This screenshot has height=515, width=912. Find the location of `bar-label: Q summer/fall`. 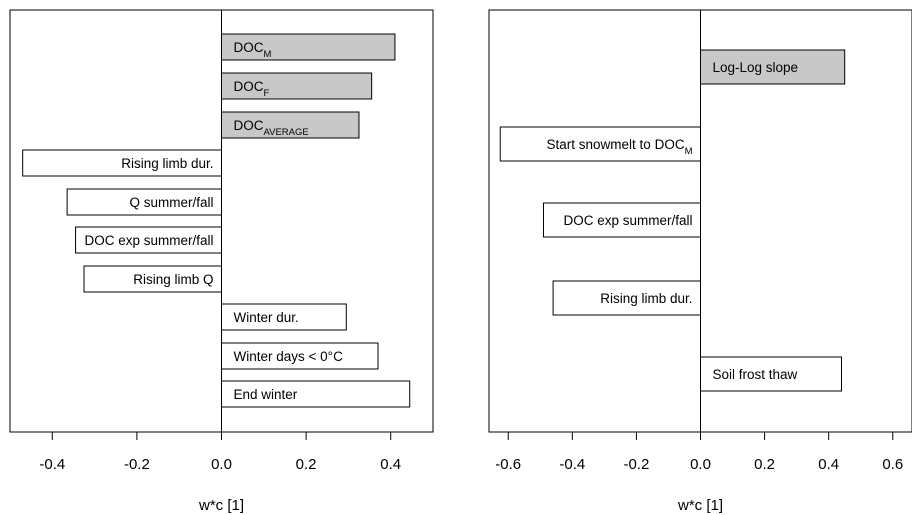

bar-label: Q summer/fall is located at coordinates (171, 202).